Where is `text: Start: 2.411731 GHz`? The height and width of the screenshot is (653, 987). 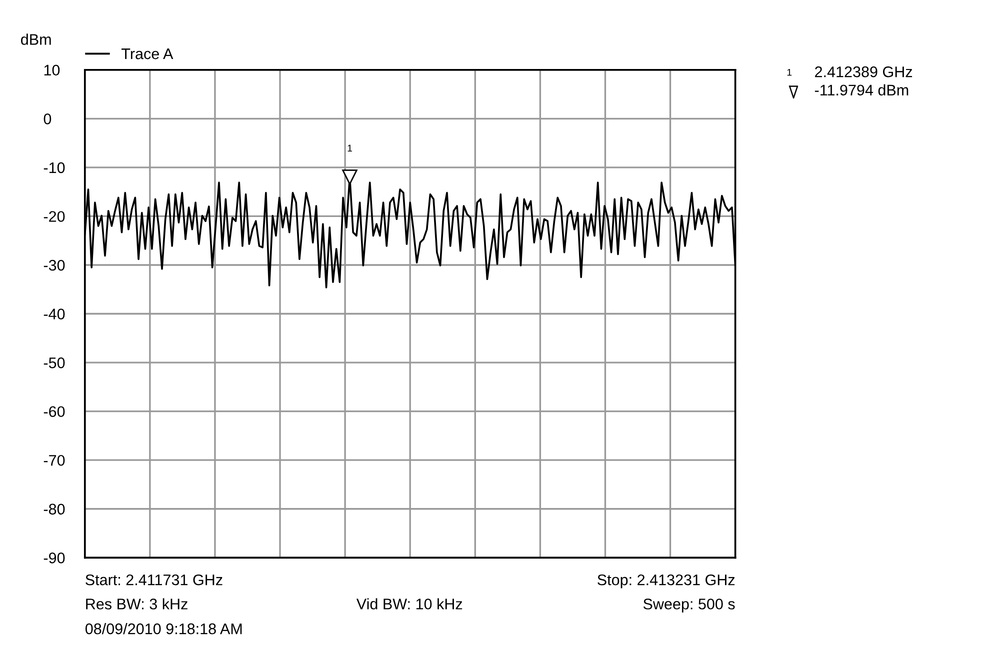
text: Start: 2.411731 GHz is located at coordinates (154, 580).